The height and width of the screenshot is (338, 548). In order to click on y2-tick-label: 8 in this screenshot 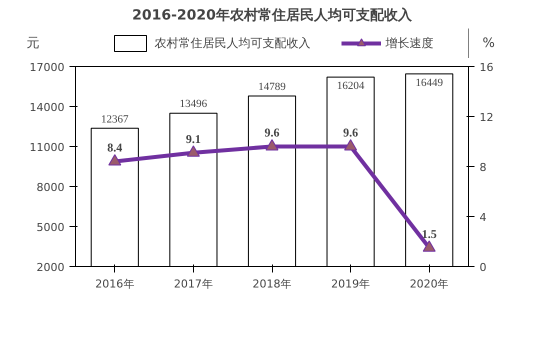, I will do `click(483, 167)`.